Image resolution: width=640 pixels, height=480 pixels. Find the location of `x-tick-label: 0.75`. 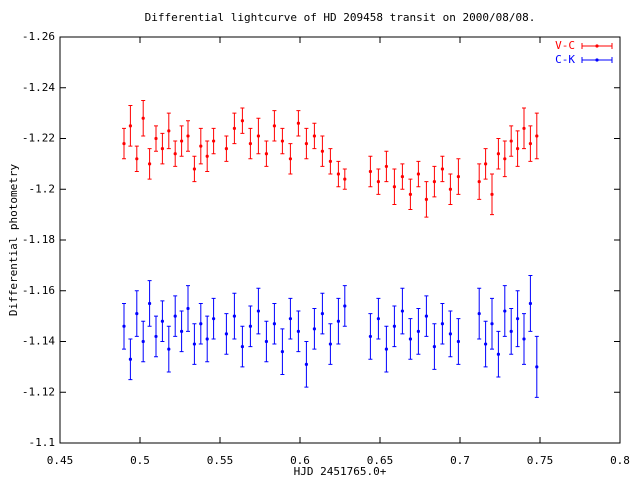

x-tick-label: 0.75 is located at coordinates (540, 460).